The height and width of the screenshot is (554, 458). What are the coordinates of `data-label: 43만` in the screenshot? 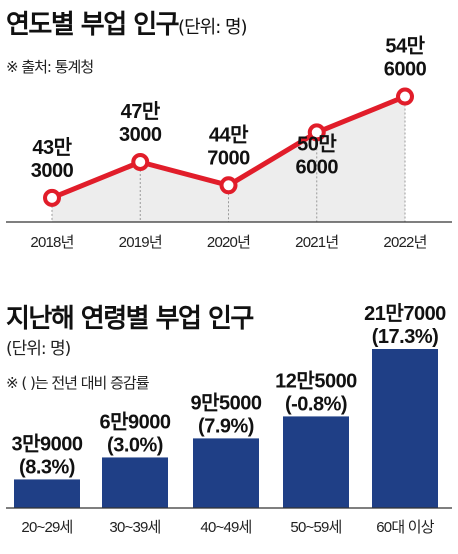 It's located at (52, 147).